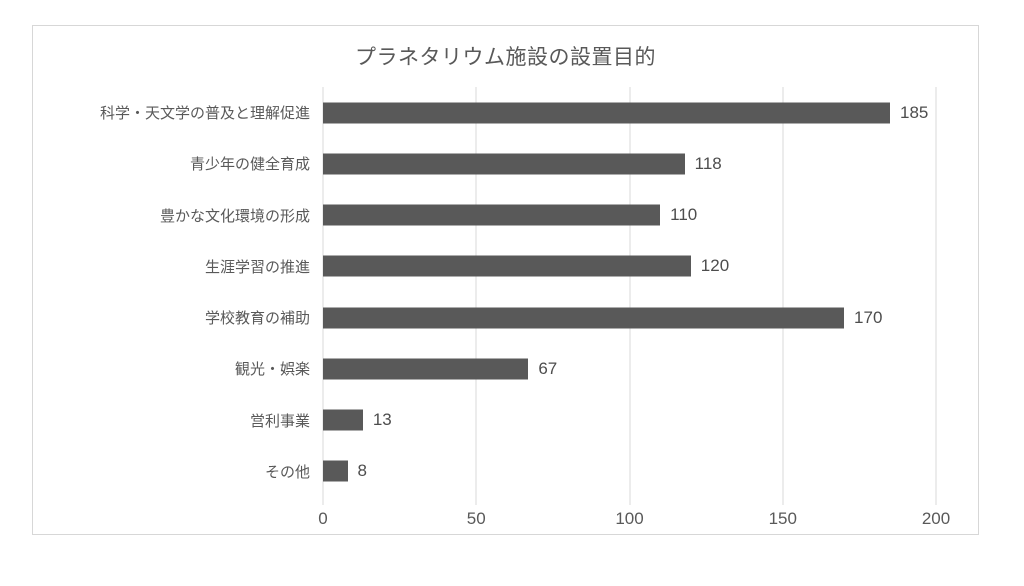 Image resolution: width=1024 pixels, height=586 pixels. I want to click on bar-track: 8, so click(629, 471).